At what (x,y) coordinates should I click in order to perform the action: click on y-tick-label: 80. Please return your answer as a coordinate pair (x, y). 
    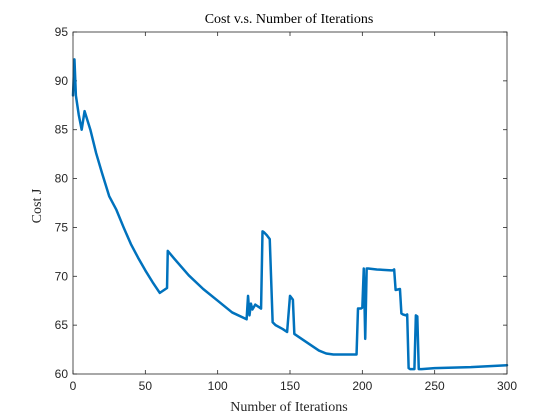
    Looking at the image, I should click on (62, 179).